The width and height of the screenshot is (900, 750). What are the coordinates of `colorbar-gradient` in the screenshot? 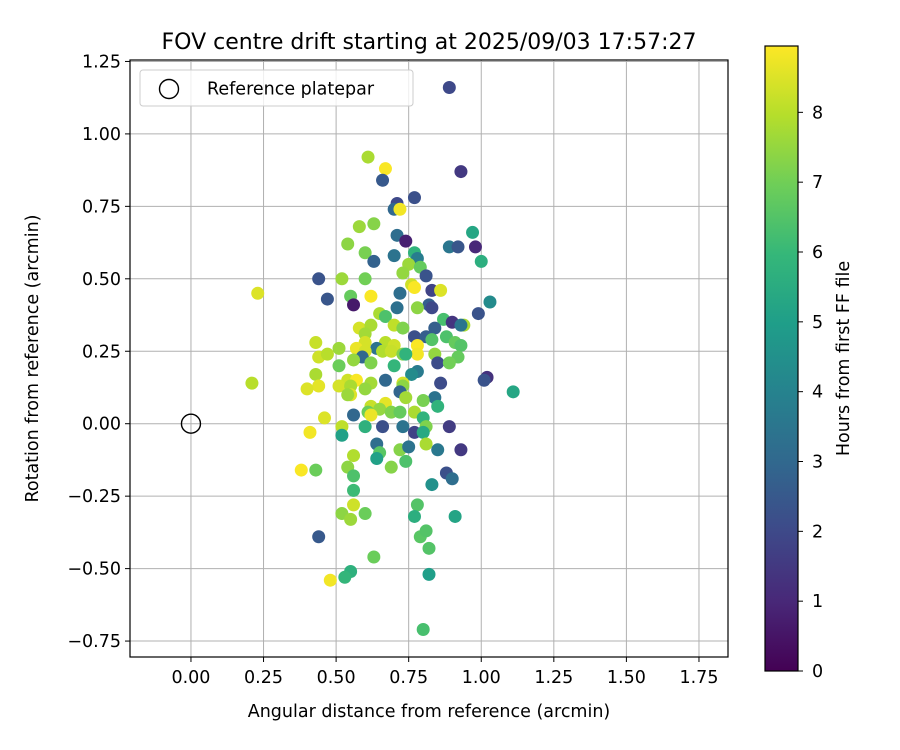 It's located at (781, 358).